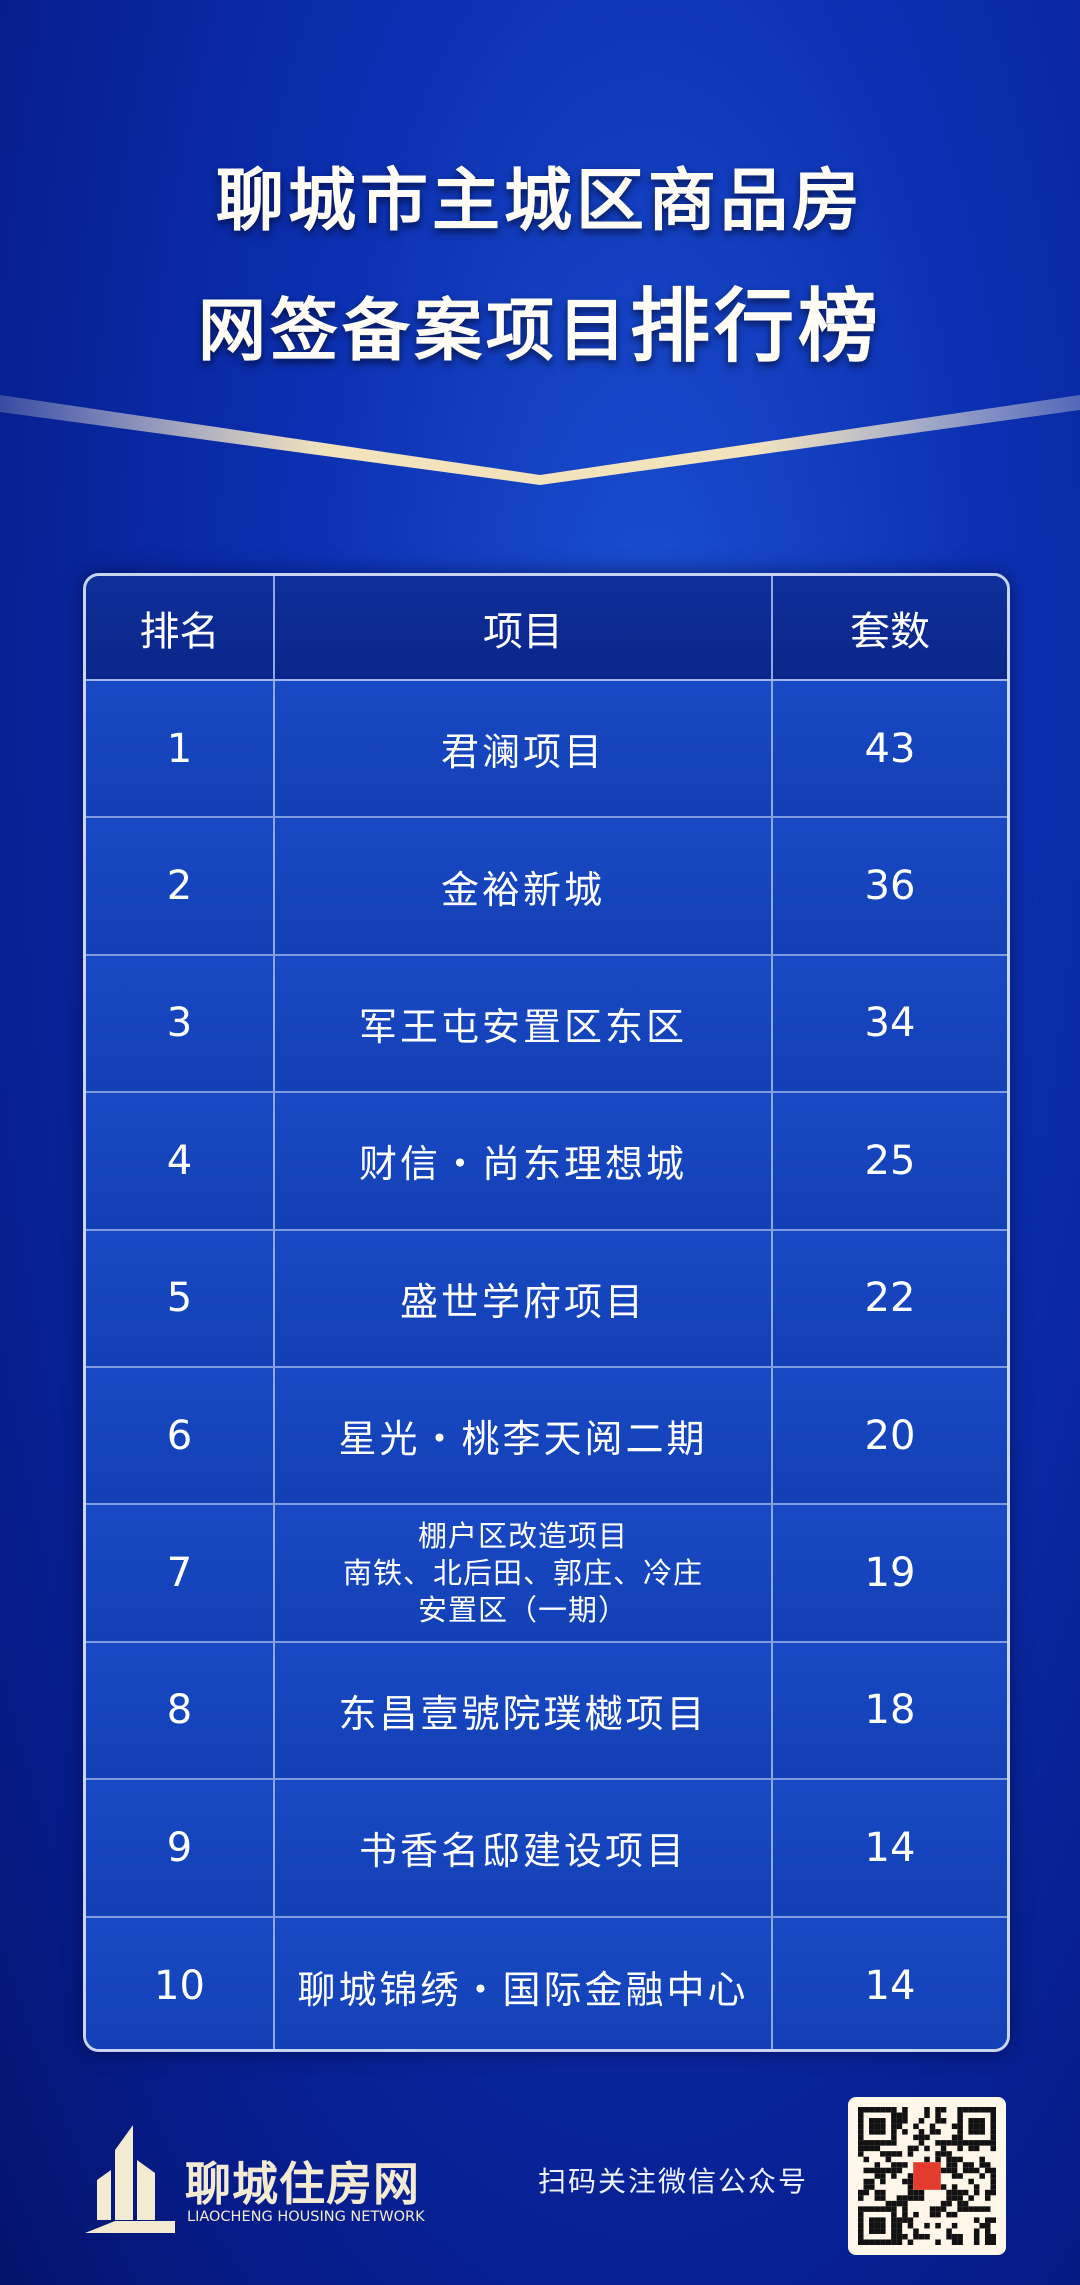 This screenshot has width=1080, height=2285. What do you see at coordinates (890, 631) in the screenshot?
I see `header-count: 套数` at bounding box center [890, 631].